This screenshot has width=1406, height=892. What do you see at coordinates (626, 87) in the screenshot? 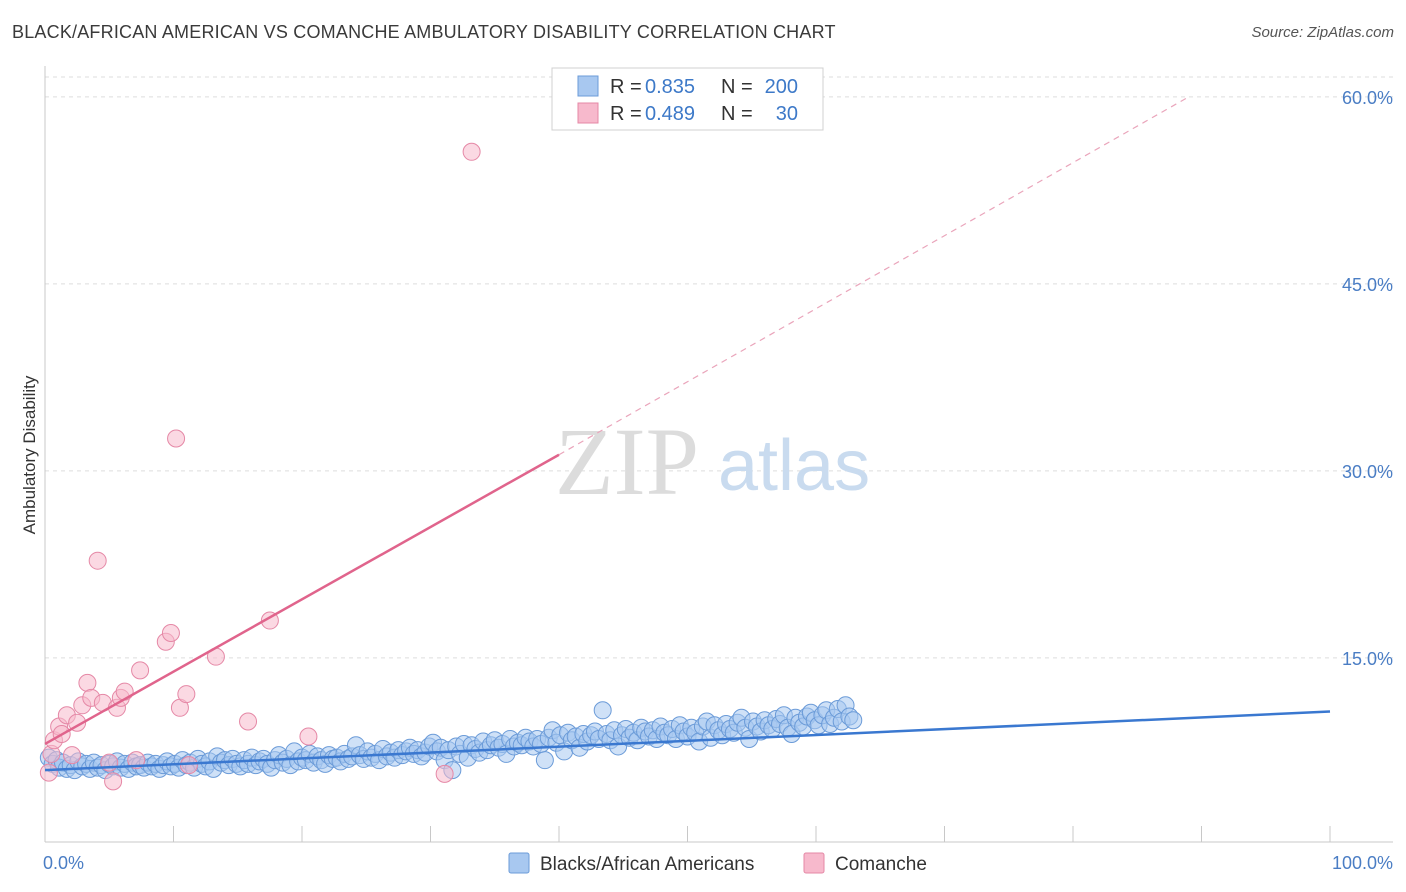
I see `legend-r-label-blacks: R =` at bounding box center [626, 87].